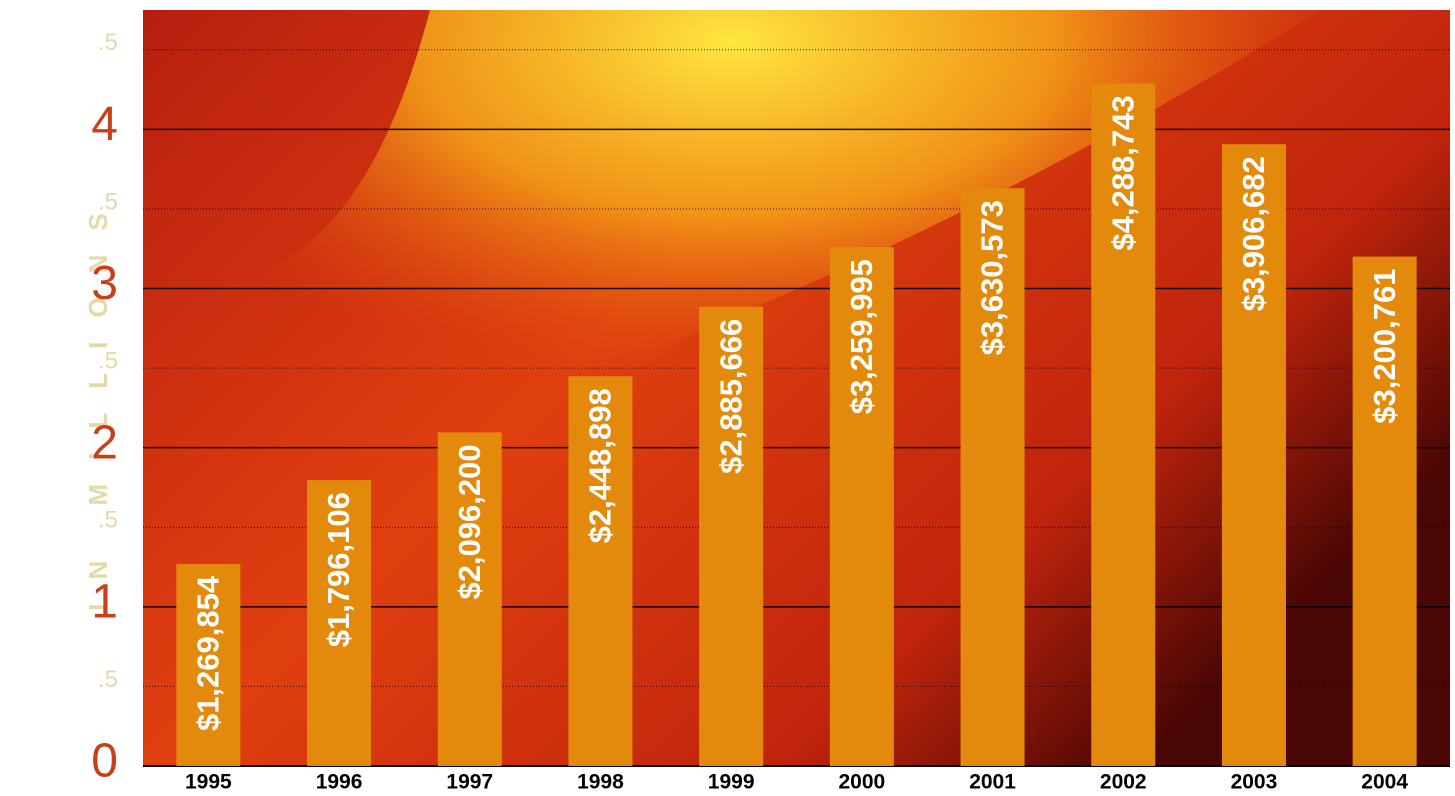 Image resolution: width=1455 pixels, height=796 pixels. Describe the element at coordinates (992, 277) in the screenshot. I see `bar-value-label: $3,630,573` at that location.